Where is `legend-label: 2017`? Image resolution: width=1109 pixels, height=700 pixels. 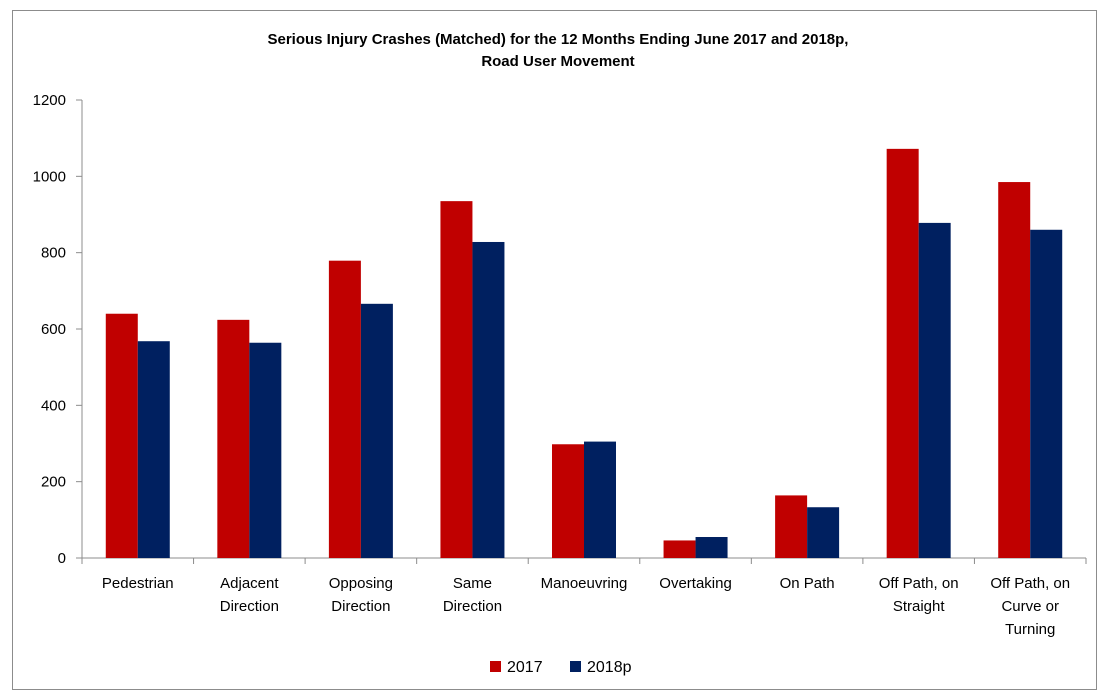 legend-label: 2017 is located at coordinates (525, 667).